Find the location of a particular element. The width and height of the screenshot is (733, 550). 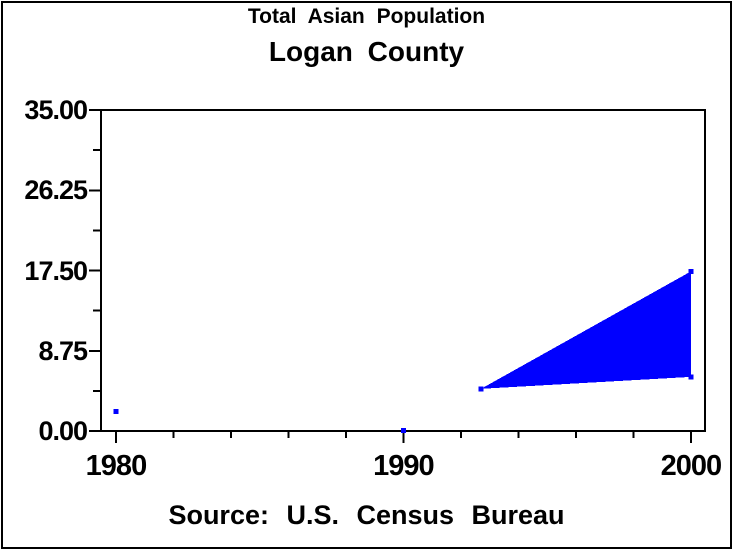

y-tick-label: 8.75 is located at coordinates (63, 350).